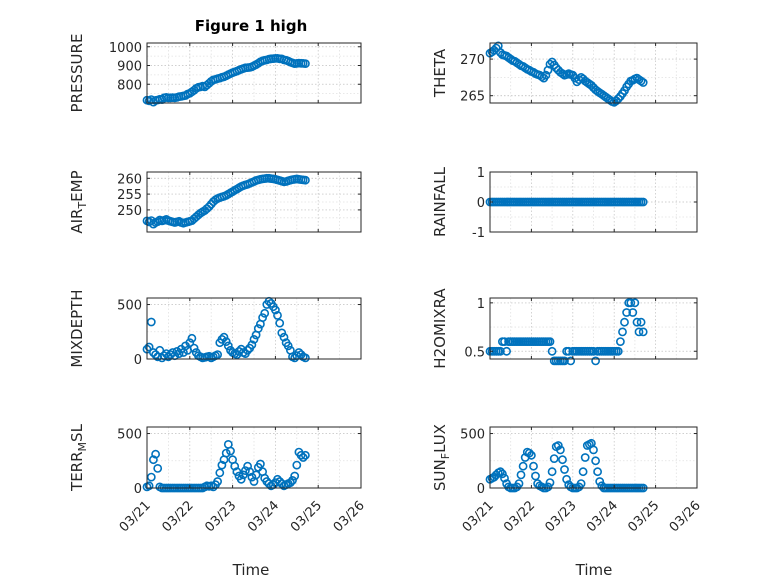  What do you see at coordinates (306, 516) in the screenshot?
I see `x-tick-label: 03/25` at bounding box center [306, 516].